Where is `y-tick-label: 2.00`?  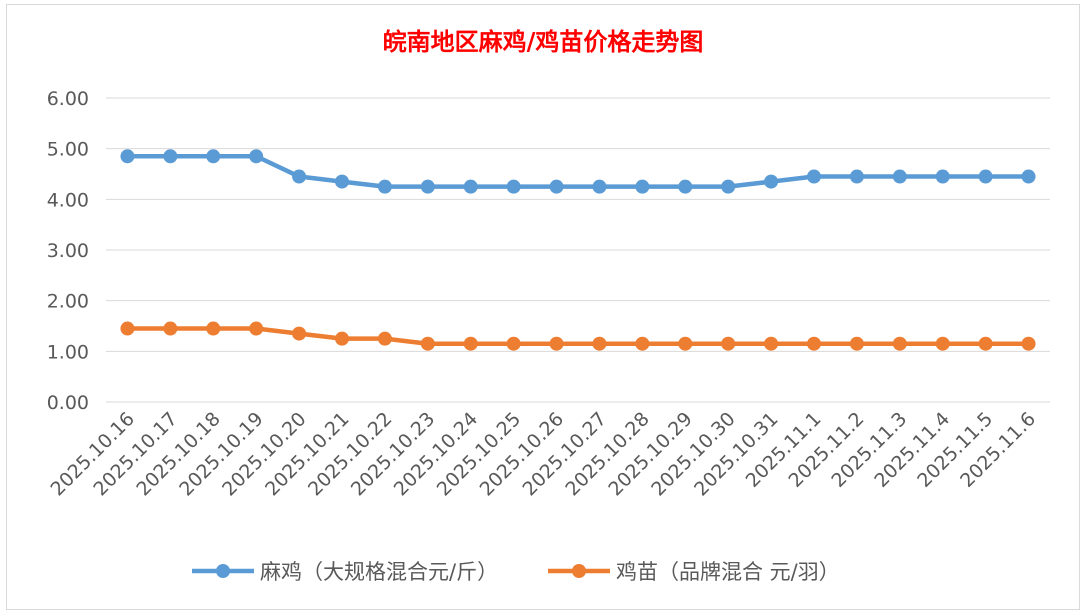
y-tick-label: 2.00 is located at coordinates (68, 302).